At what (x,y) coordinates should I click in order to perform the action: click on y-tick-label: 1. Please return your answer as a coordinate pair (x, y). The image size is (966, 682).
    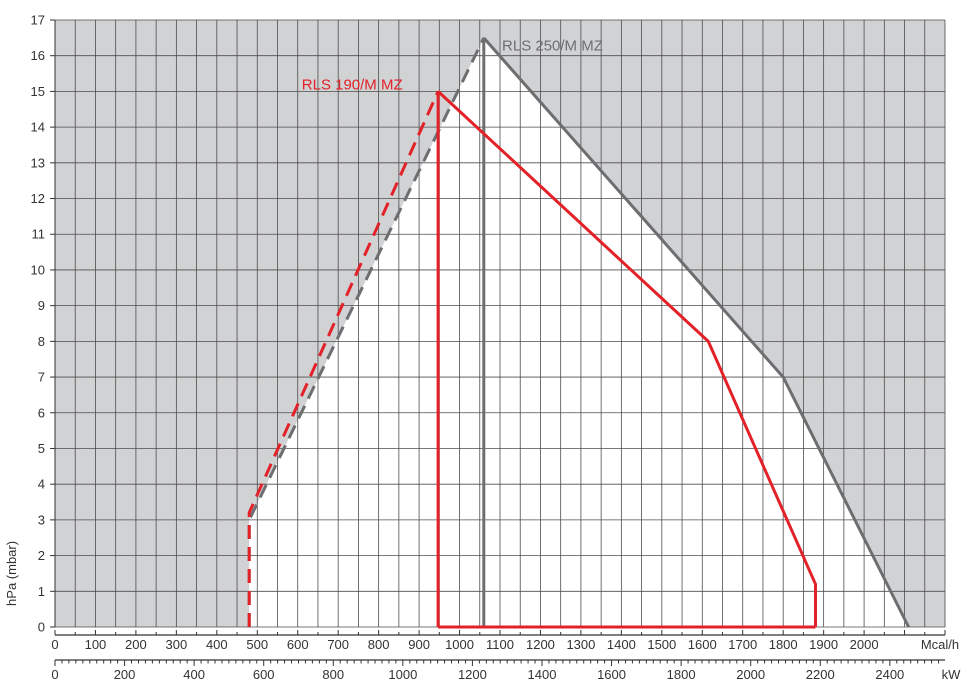
    Looking at the image, I should click on (41, 591).